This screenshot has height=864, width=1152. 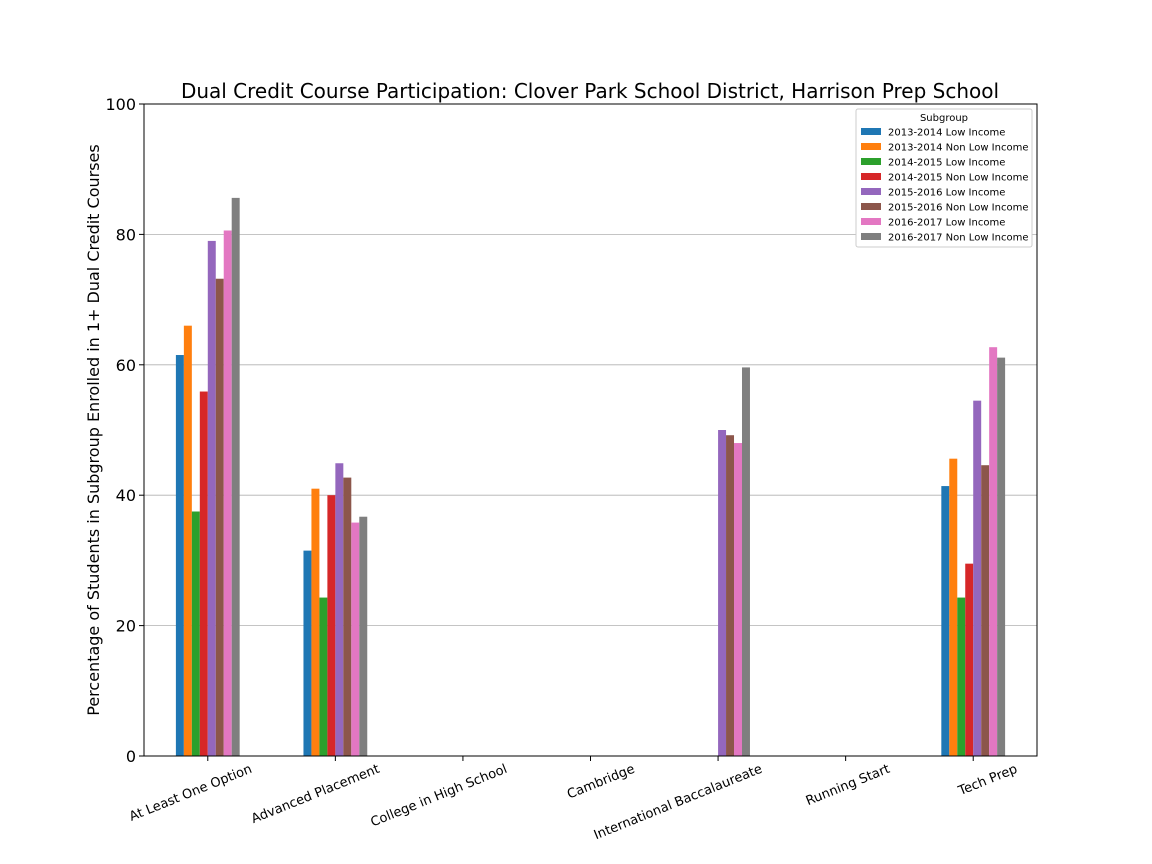 What do you see at coordinates (946, 133) in the screenshot?
I see `legend-label: 2013-2014 Low Income` at bounding box center [946, 133].